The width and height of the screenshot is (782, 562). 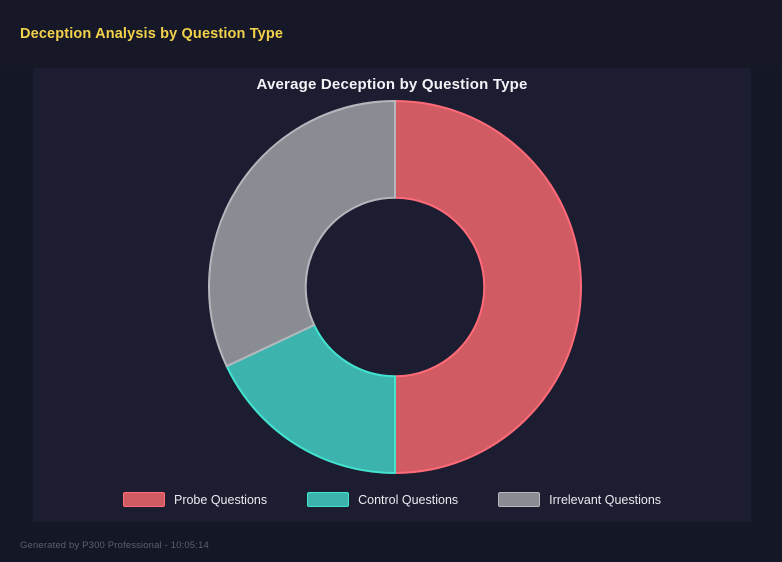 What do you see at coordinates (392, 84) in the screenshot?
I see `chart-title: Average Deception by Question Type` at bounding box center [392, 84].